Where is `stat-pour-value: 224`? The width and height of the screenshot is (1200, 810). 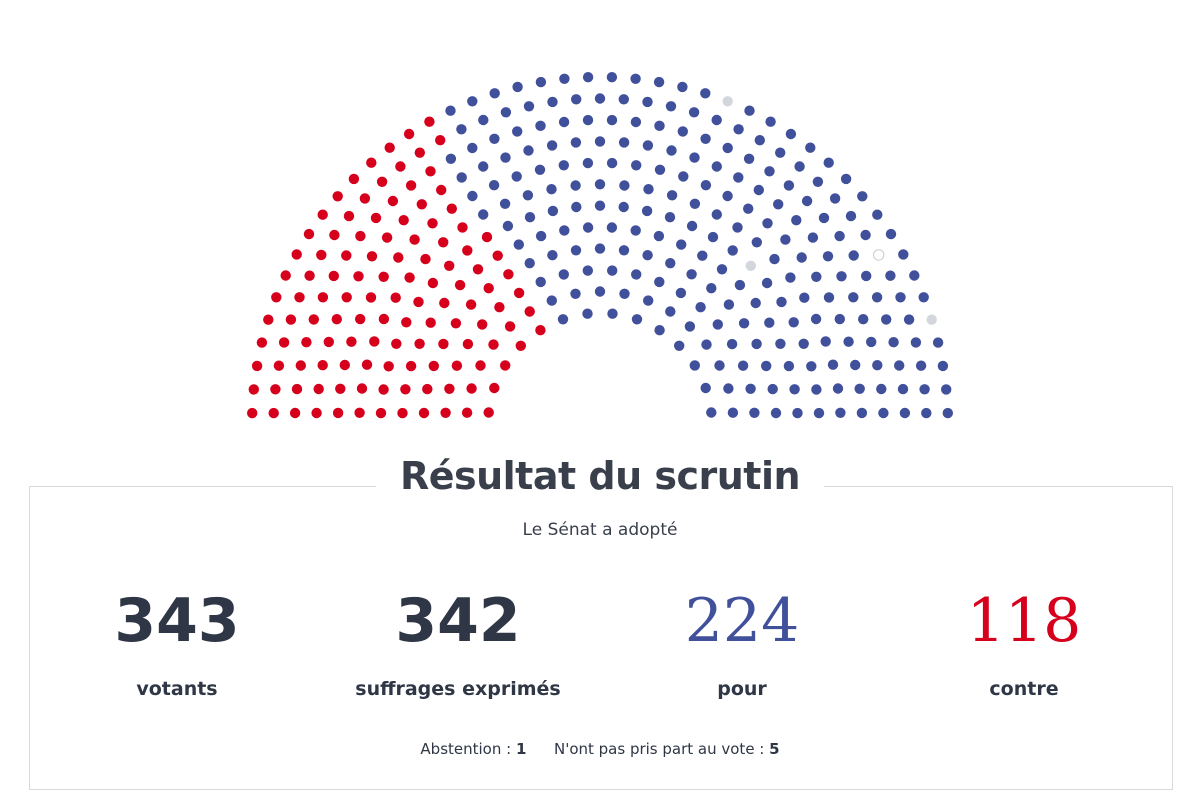 stat-pour-value: 224 is located at coordinates (742, 621).